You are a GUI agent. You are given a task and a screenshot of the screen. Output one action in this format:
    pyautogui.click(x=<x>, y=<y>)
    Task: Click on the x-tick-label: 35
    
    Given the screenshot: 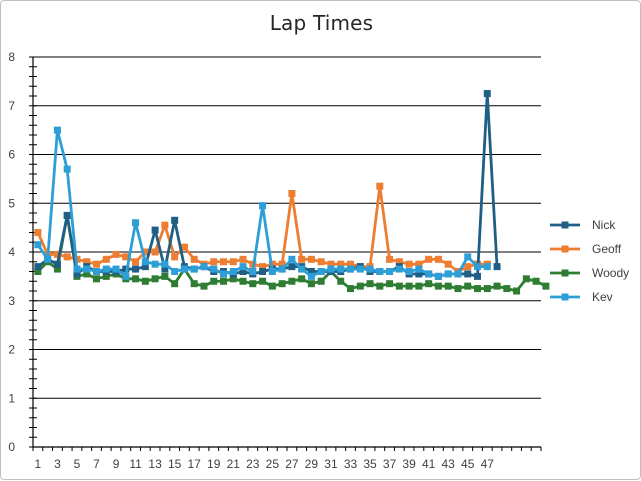 What is the action you would take?
    pyautogui.click(x=370, y=464)
    